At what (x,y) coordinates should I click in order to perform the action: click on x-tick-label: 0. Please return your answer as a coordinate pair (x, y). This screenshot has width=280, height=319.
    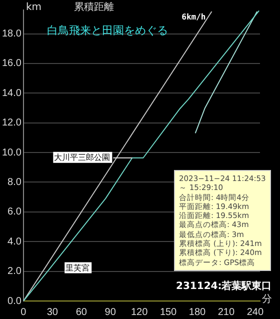
    Looking at the image, I should click on (23, 312).